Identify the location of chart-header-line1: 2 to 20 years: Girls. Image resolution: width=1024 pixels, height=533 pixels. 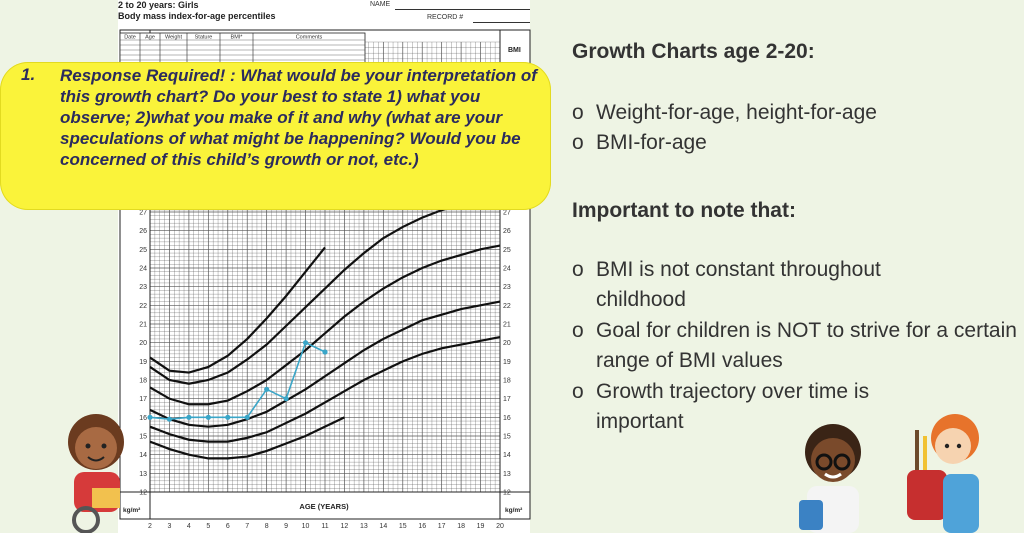
(158, 5).